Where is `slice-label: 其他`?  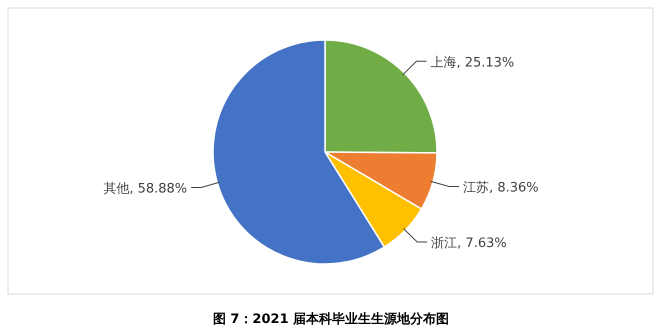
slice-label: 其他 is located at coordinates (116, 188).